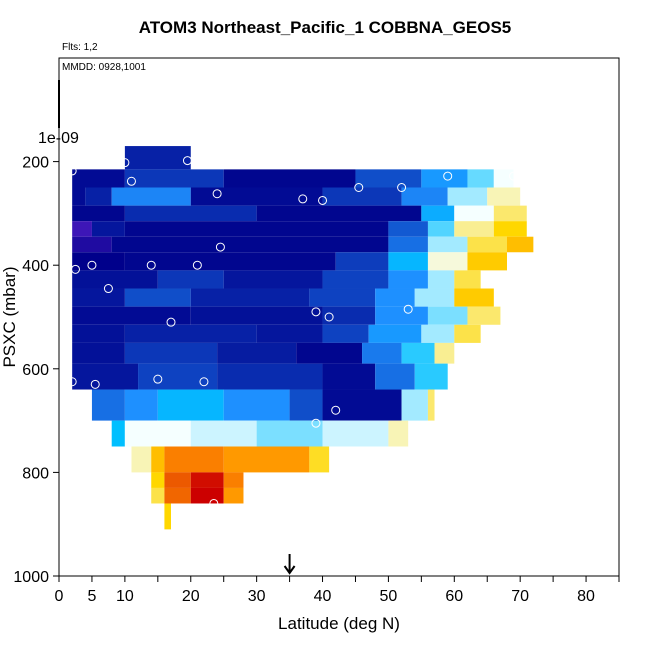 This screenshot has height=650, width=650. I want to click on x-tick-label: 20, so click(191, 596).